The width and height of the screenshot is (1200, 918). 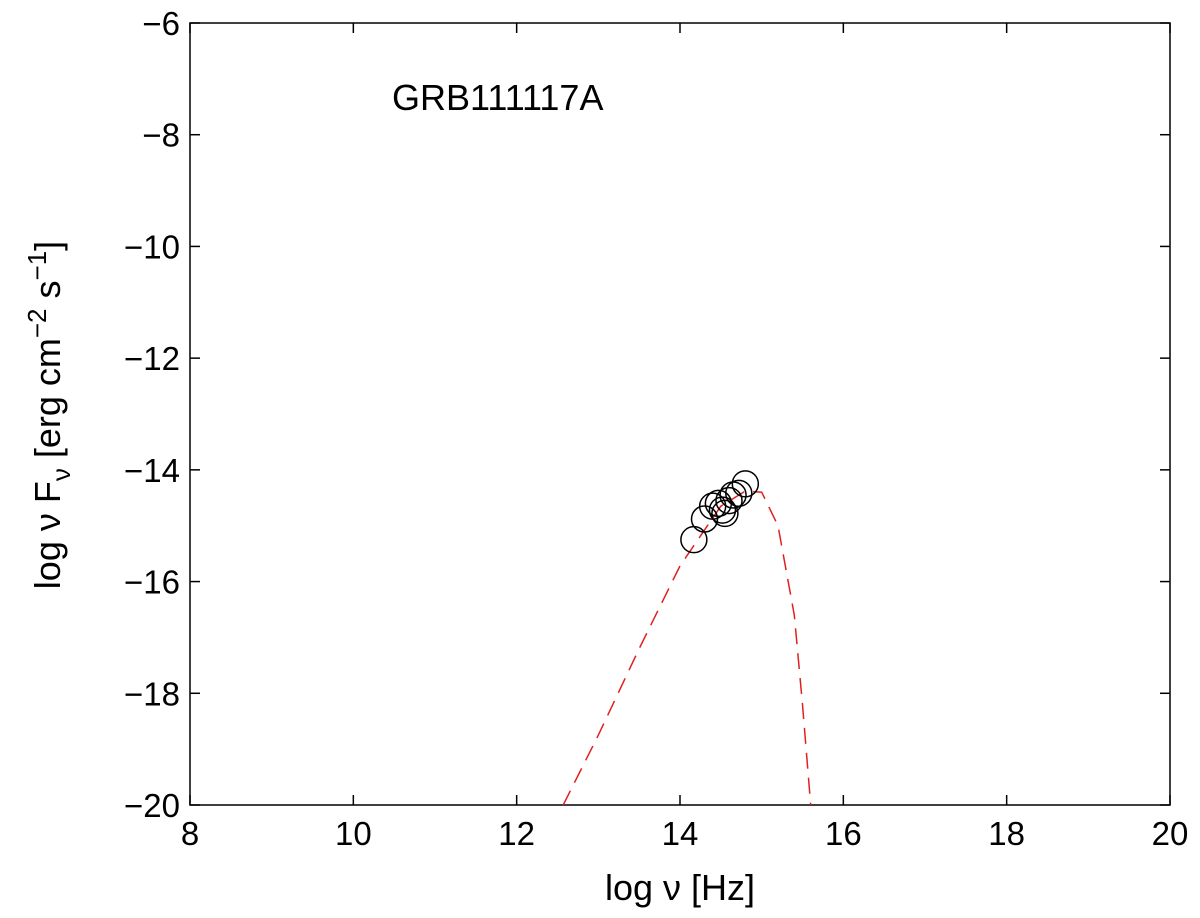 I want to click on y-label-subscript: ν, so click(x=61, y=474).